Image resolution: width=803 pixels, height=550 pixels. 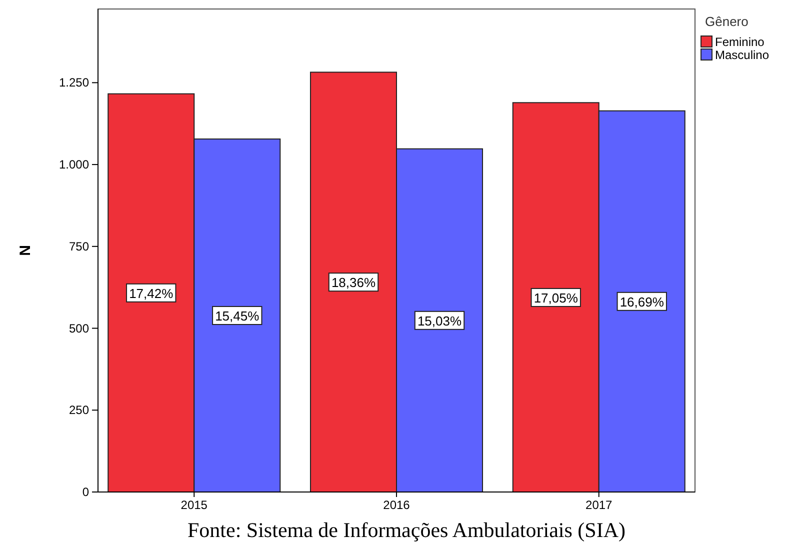 What do you see at coordinates (74, 83) in the screenshot?
I see `y-tick-label: 1.250` at bounding box center [74, 83].